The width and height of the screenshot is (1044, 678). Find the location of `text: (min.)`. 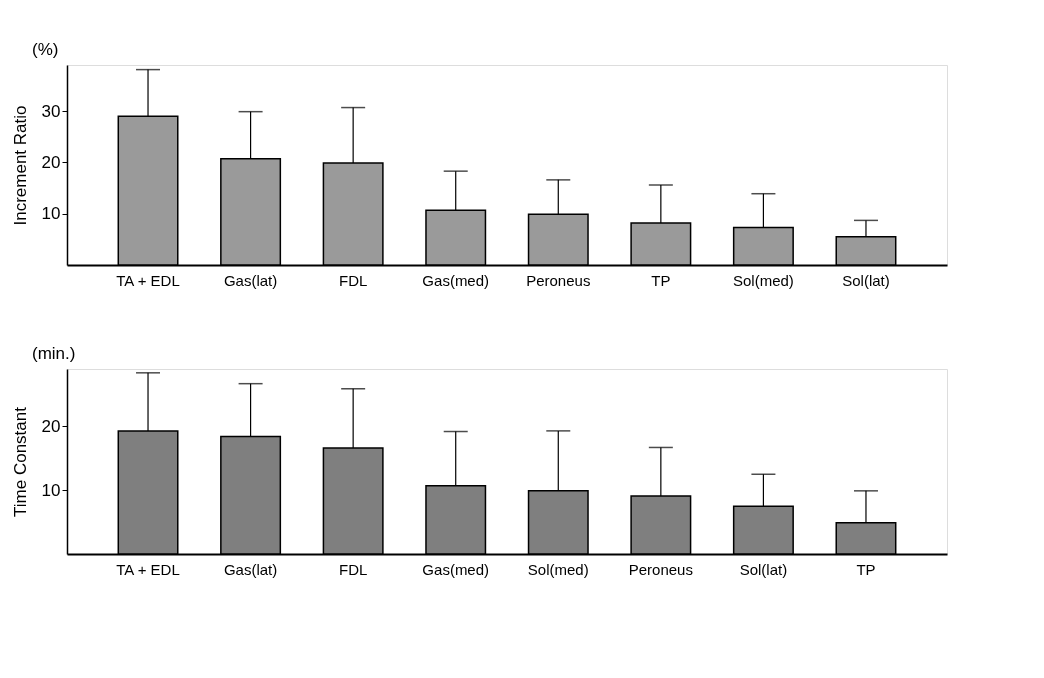

text: (min.) is located at coordinates (54, 353).